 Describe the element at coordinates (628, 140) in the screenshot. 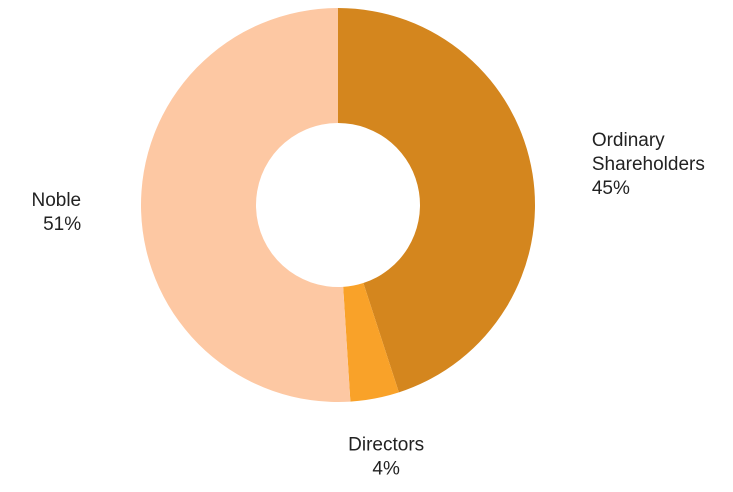

I see `label-line: Ordinary` at that location.